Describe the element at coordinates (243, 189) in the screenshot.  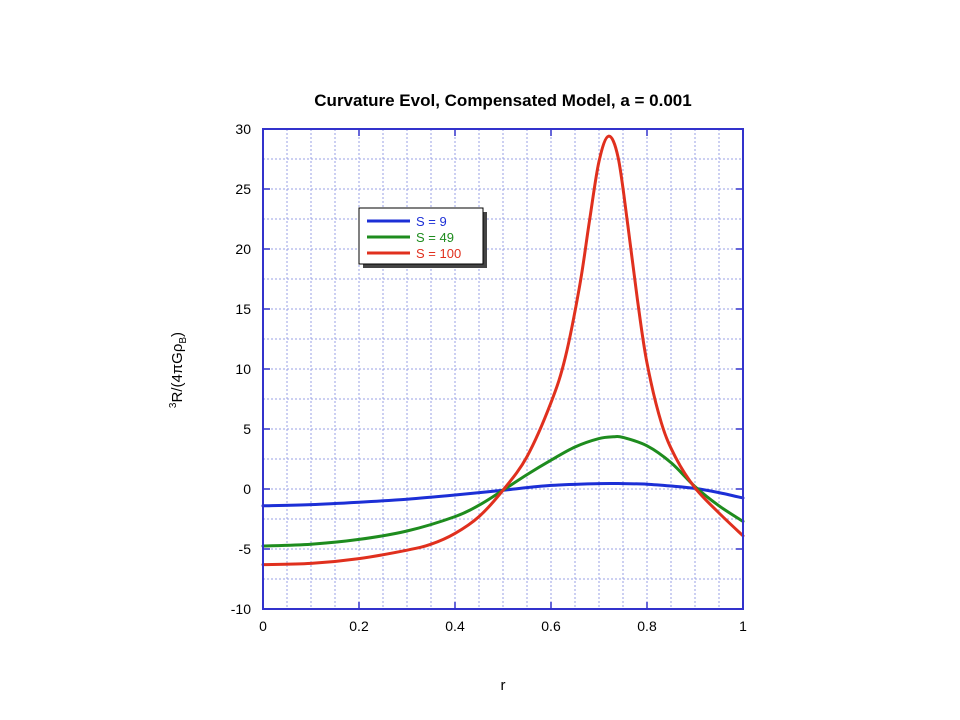
I see `y-tick-label: 25` at that location.